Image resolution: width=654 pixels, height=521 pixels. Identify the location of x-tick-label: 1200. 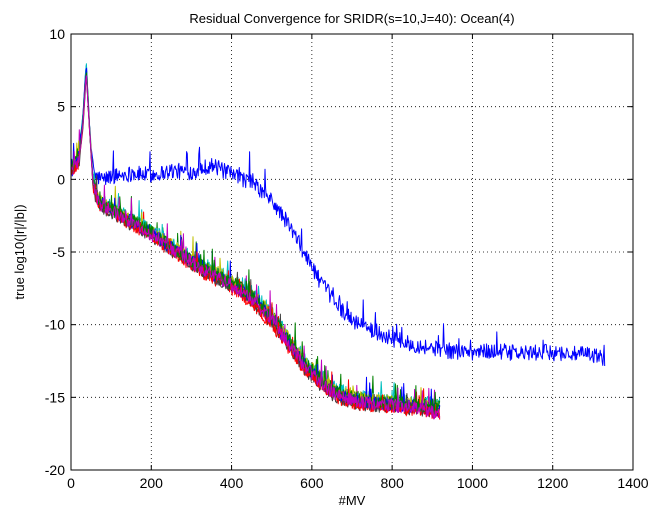
(552, 483).